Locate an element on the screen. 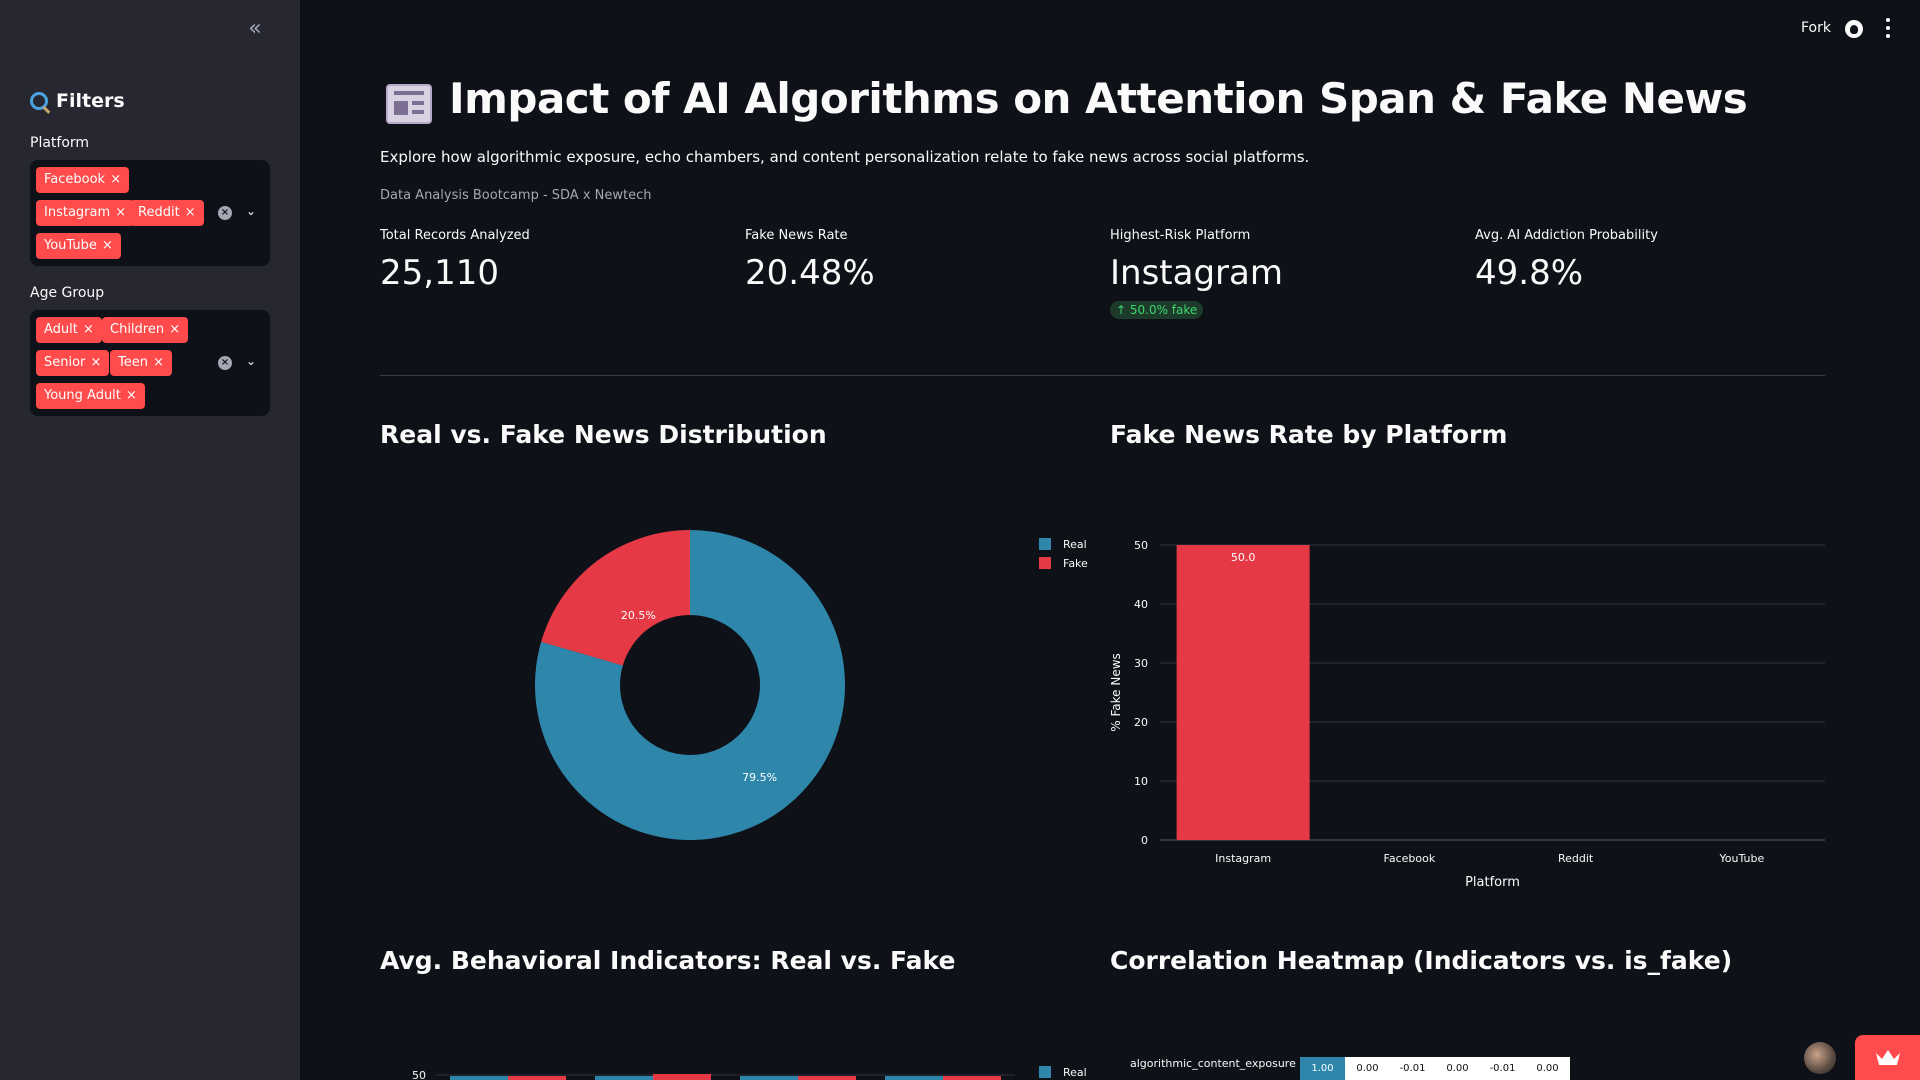  tag-label: Instagram is located at coordinates (77, 212).